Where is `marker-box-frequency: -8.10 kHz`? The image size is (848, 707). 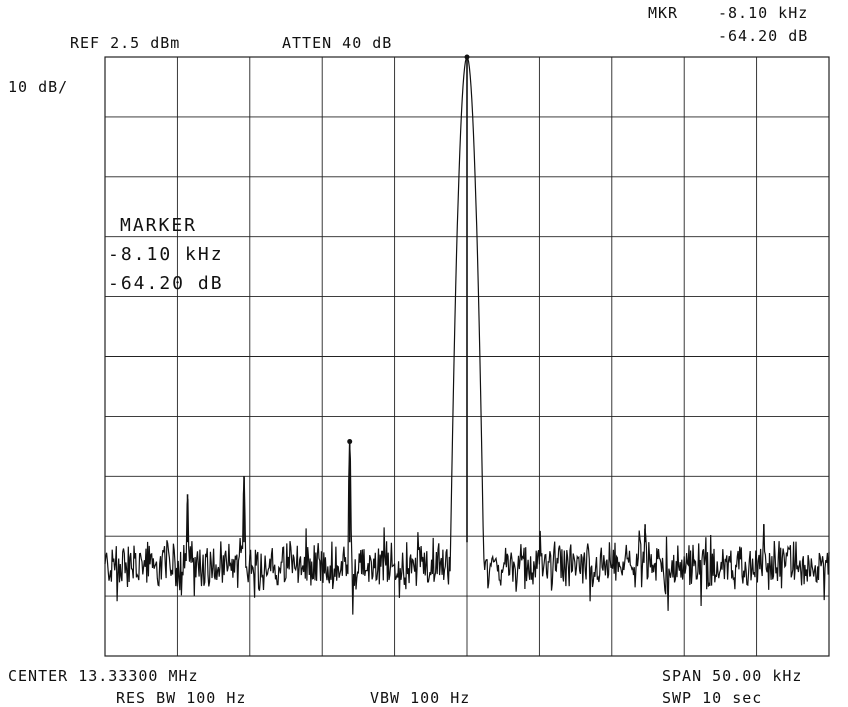 marker-box-frequency: -8.10 kHz is located at coordinates (166, 254).